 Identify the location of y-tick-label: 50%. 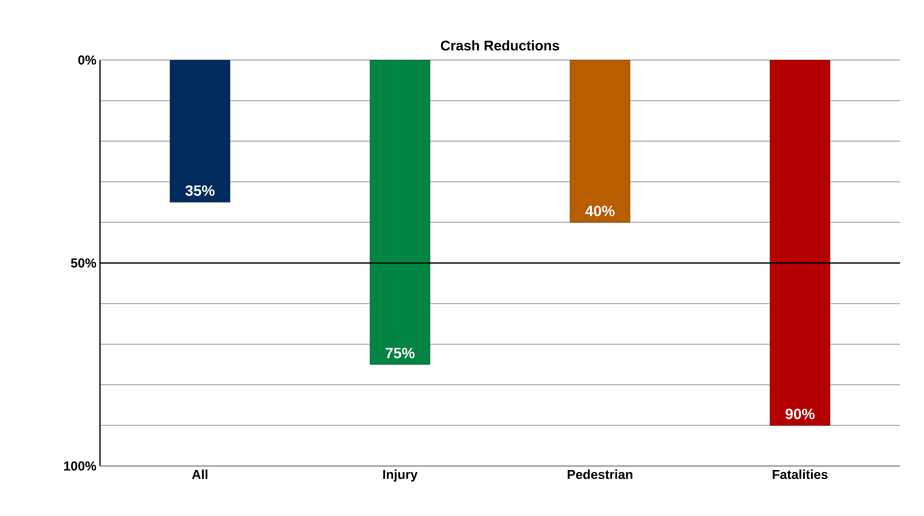
(83, 263).